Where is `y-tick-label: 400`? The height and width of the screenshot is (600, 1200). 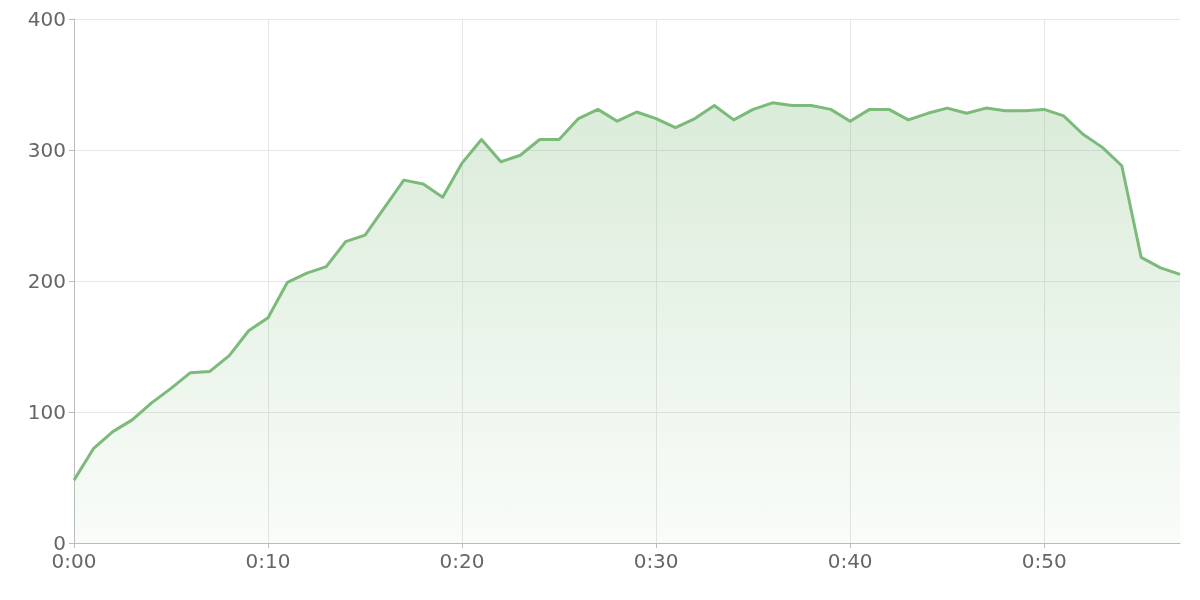 y-tick-label: 400 is located at coordinates (46, 19).